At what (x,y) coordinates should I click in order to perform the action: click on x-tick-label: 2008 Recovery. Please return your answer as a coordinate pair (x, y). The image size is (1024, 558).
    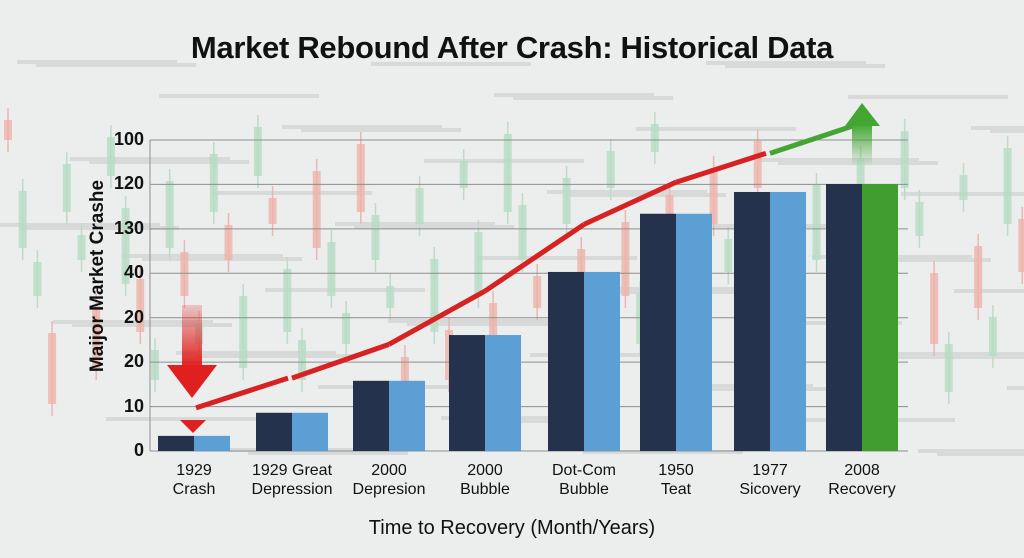
    Looking at the image, I should click on (862, 480).